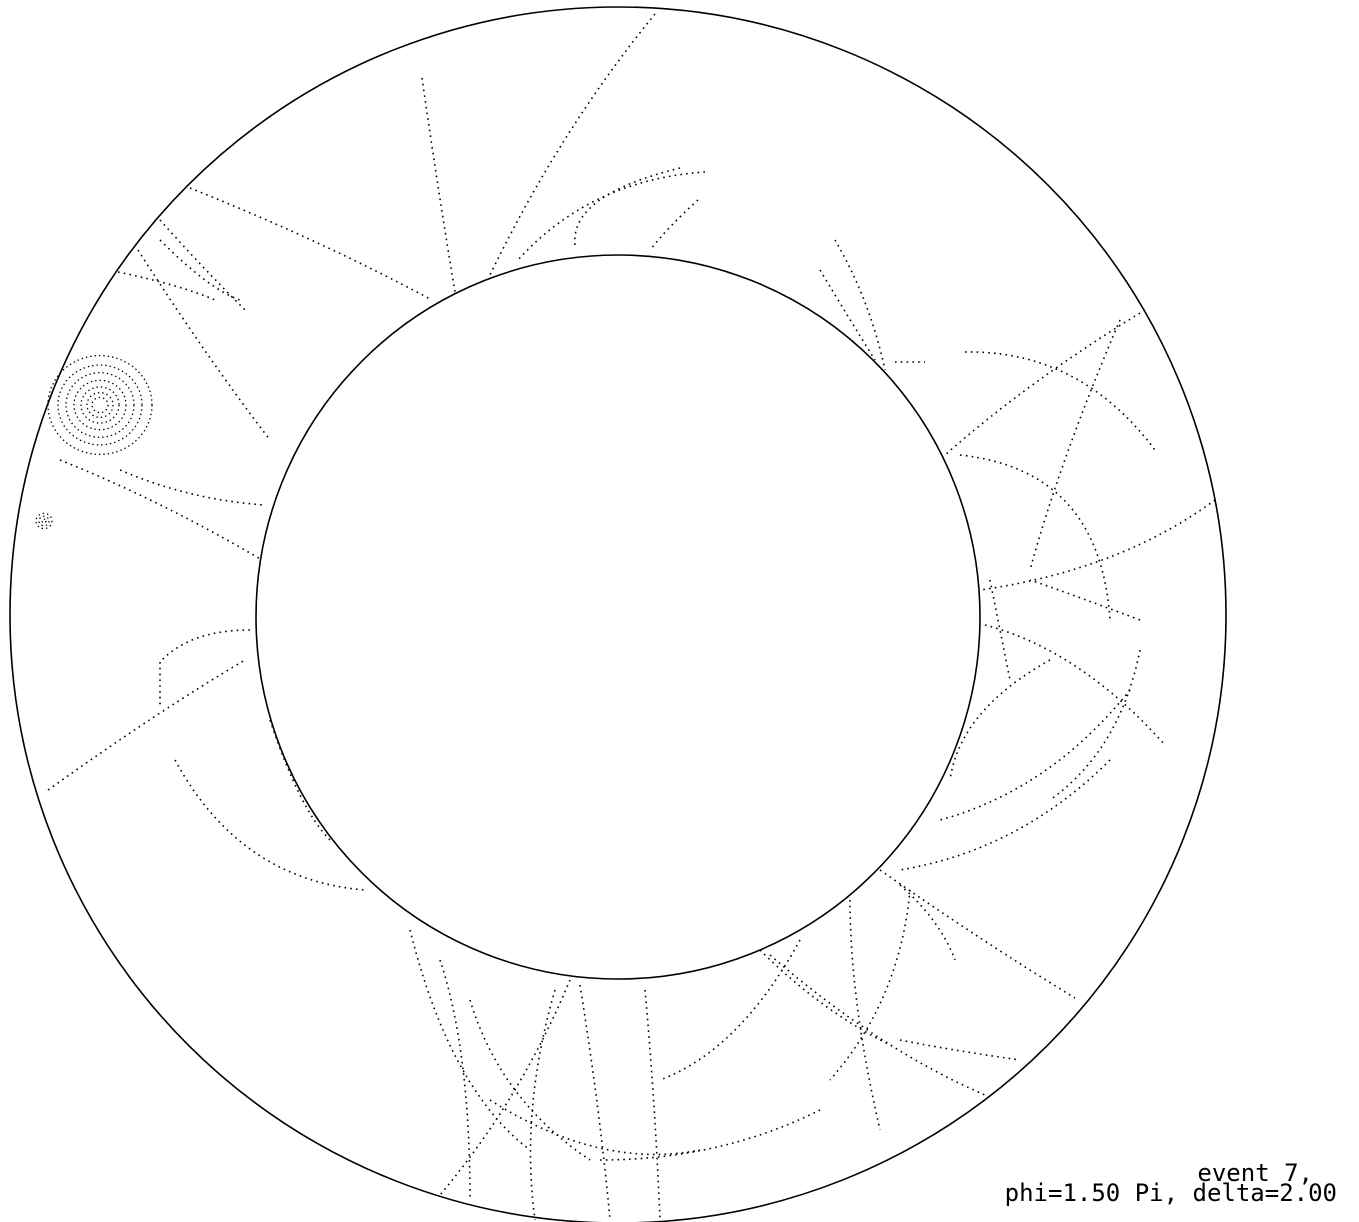 The width and height of the screenshot is (1359, 1222). I want to click on view-parameters-label: phi=1.50 Pi, delta=2.00, so click(1170, 1193).